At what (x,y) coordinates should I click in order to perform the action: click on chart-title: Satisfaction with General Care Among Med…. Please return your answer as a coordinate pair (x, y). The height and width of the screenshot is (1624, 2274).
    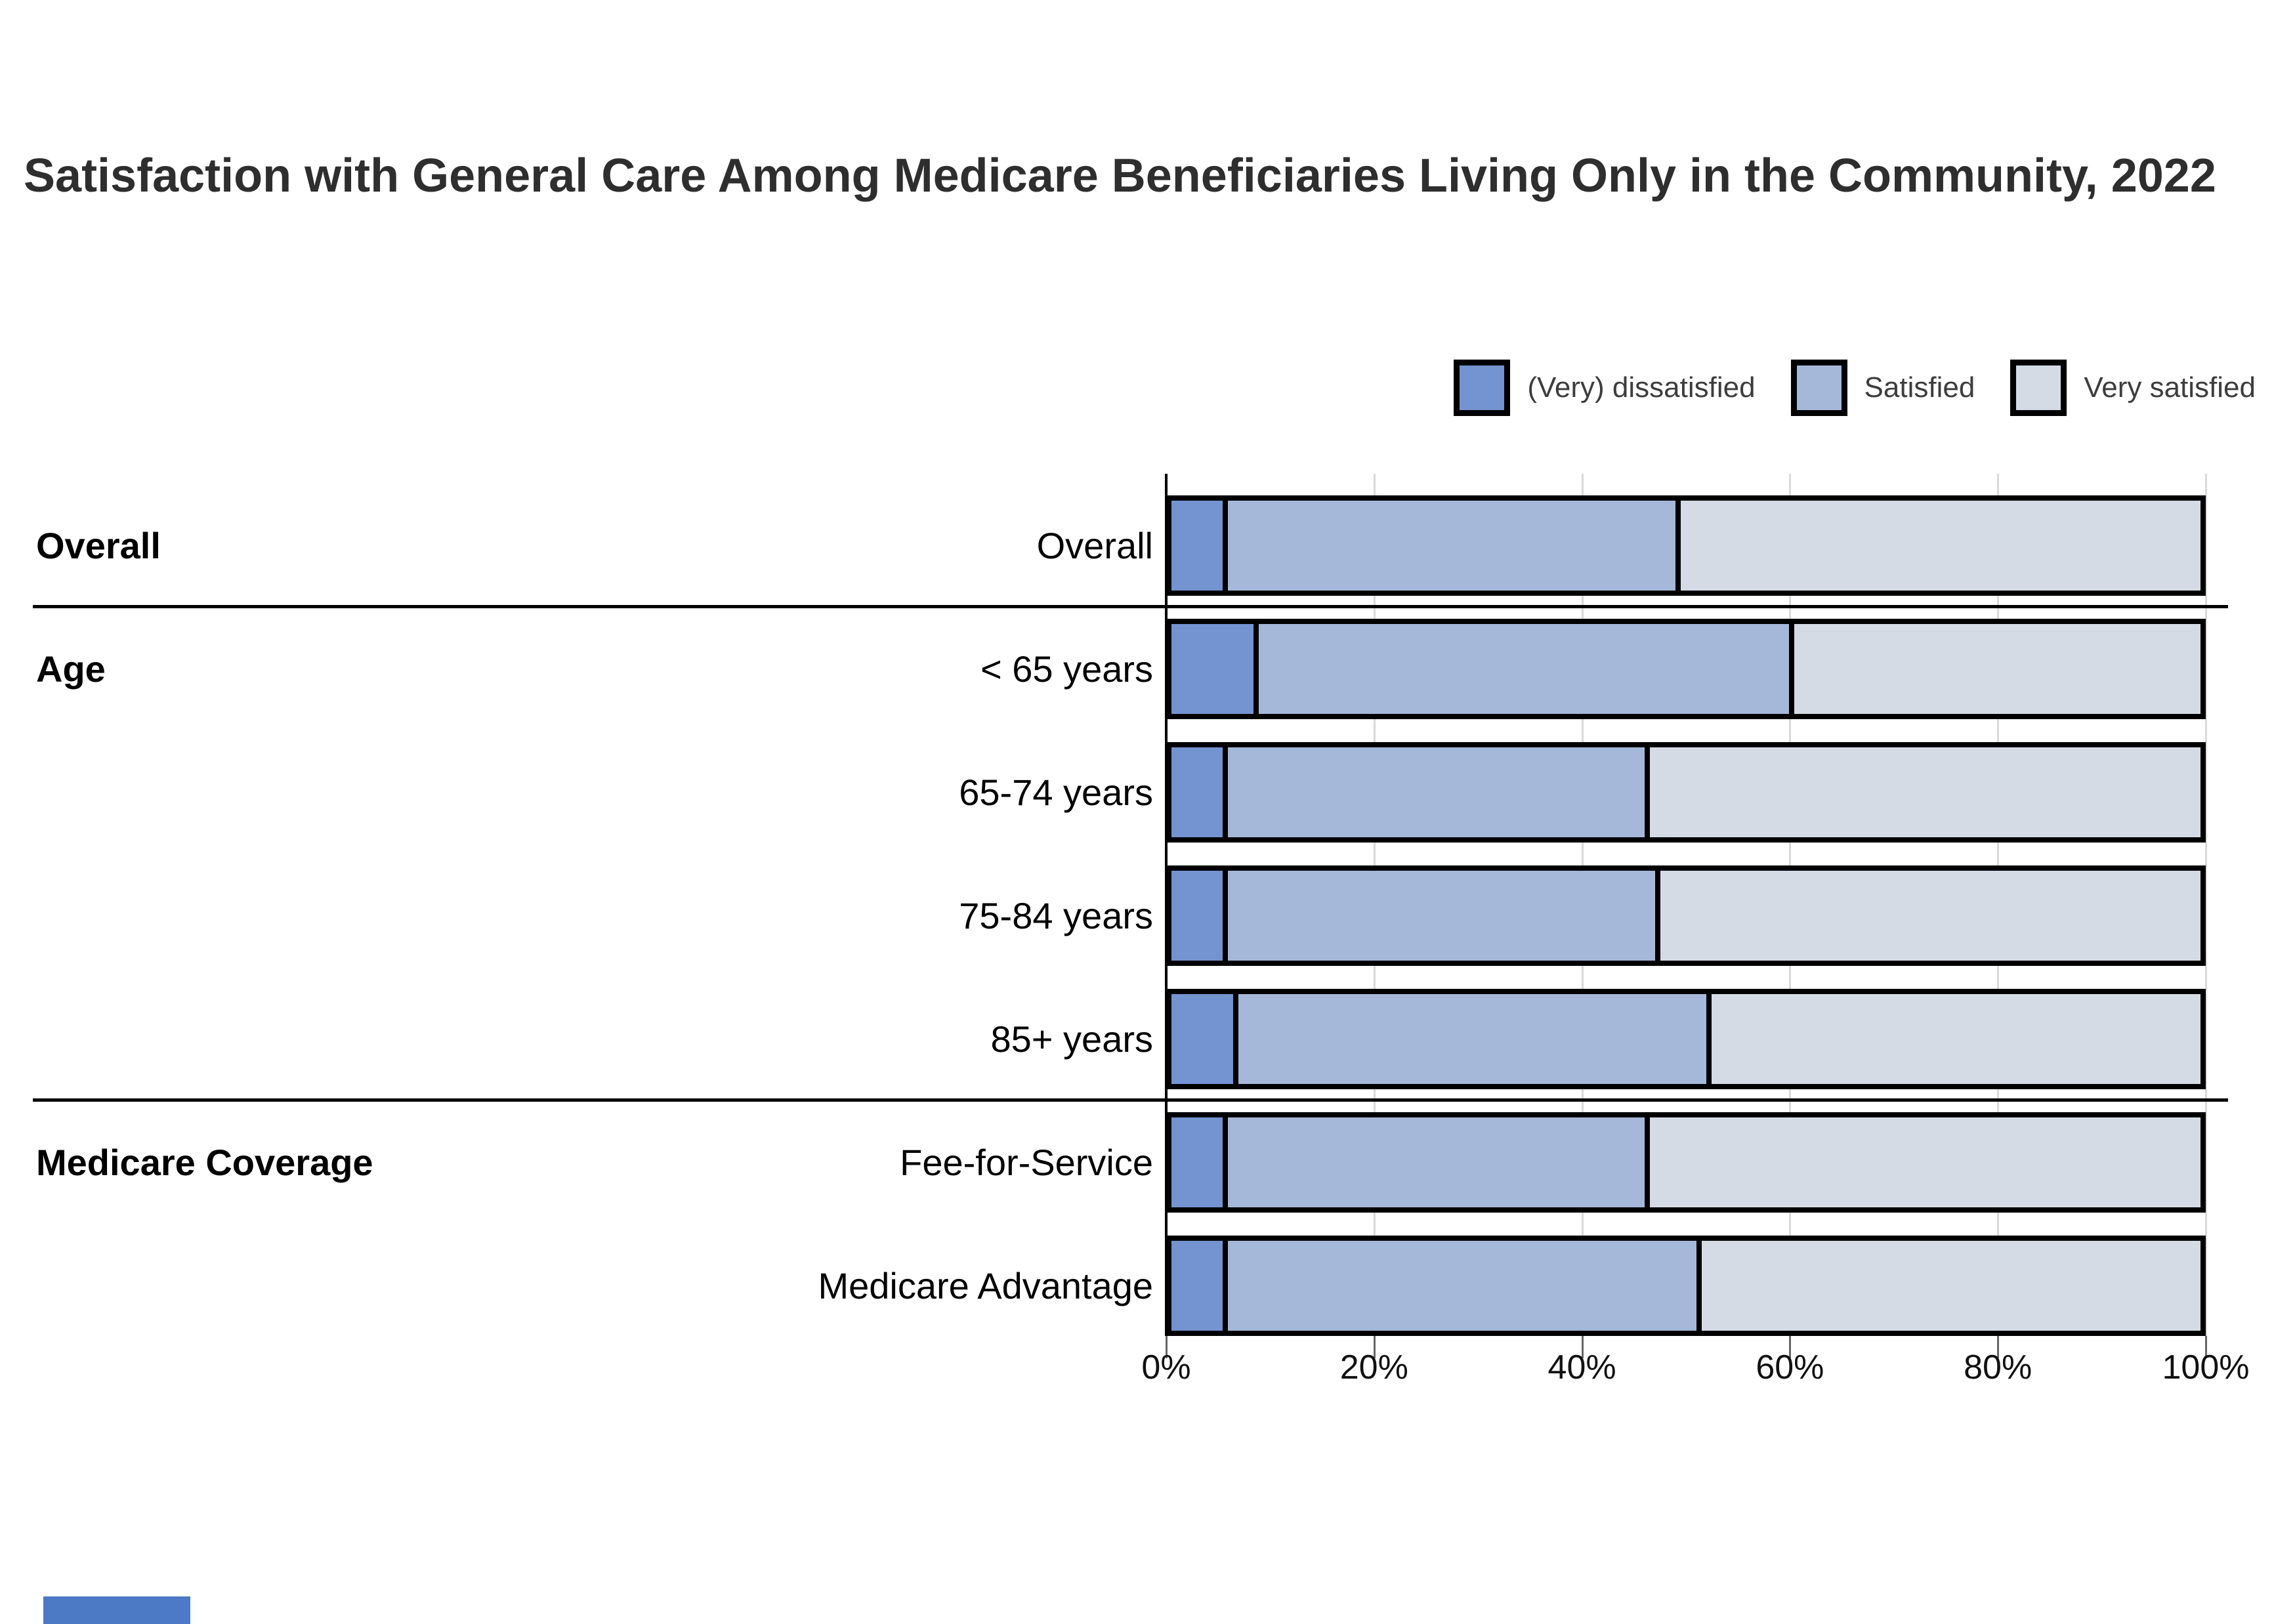
    Looking at the image, I should click on (1120, 176).